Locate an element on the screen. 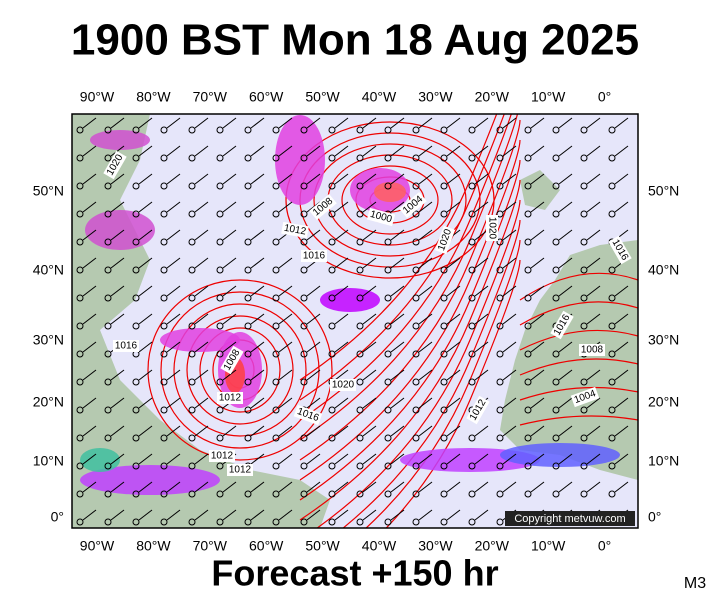  lat-label-right: 0° is located at coordinates (654, 517).